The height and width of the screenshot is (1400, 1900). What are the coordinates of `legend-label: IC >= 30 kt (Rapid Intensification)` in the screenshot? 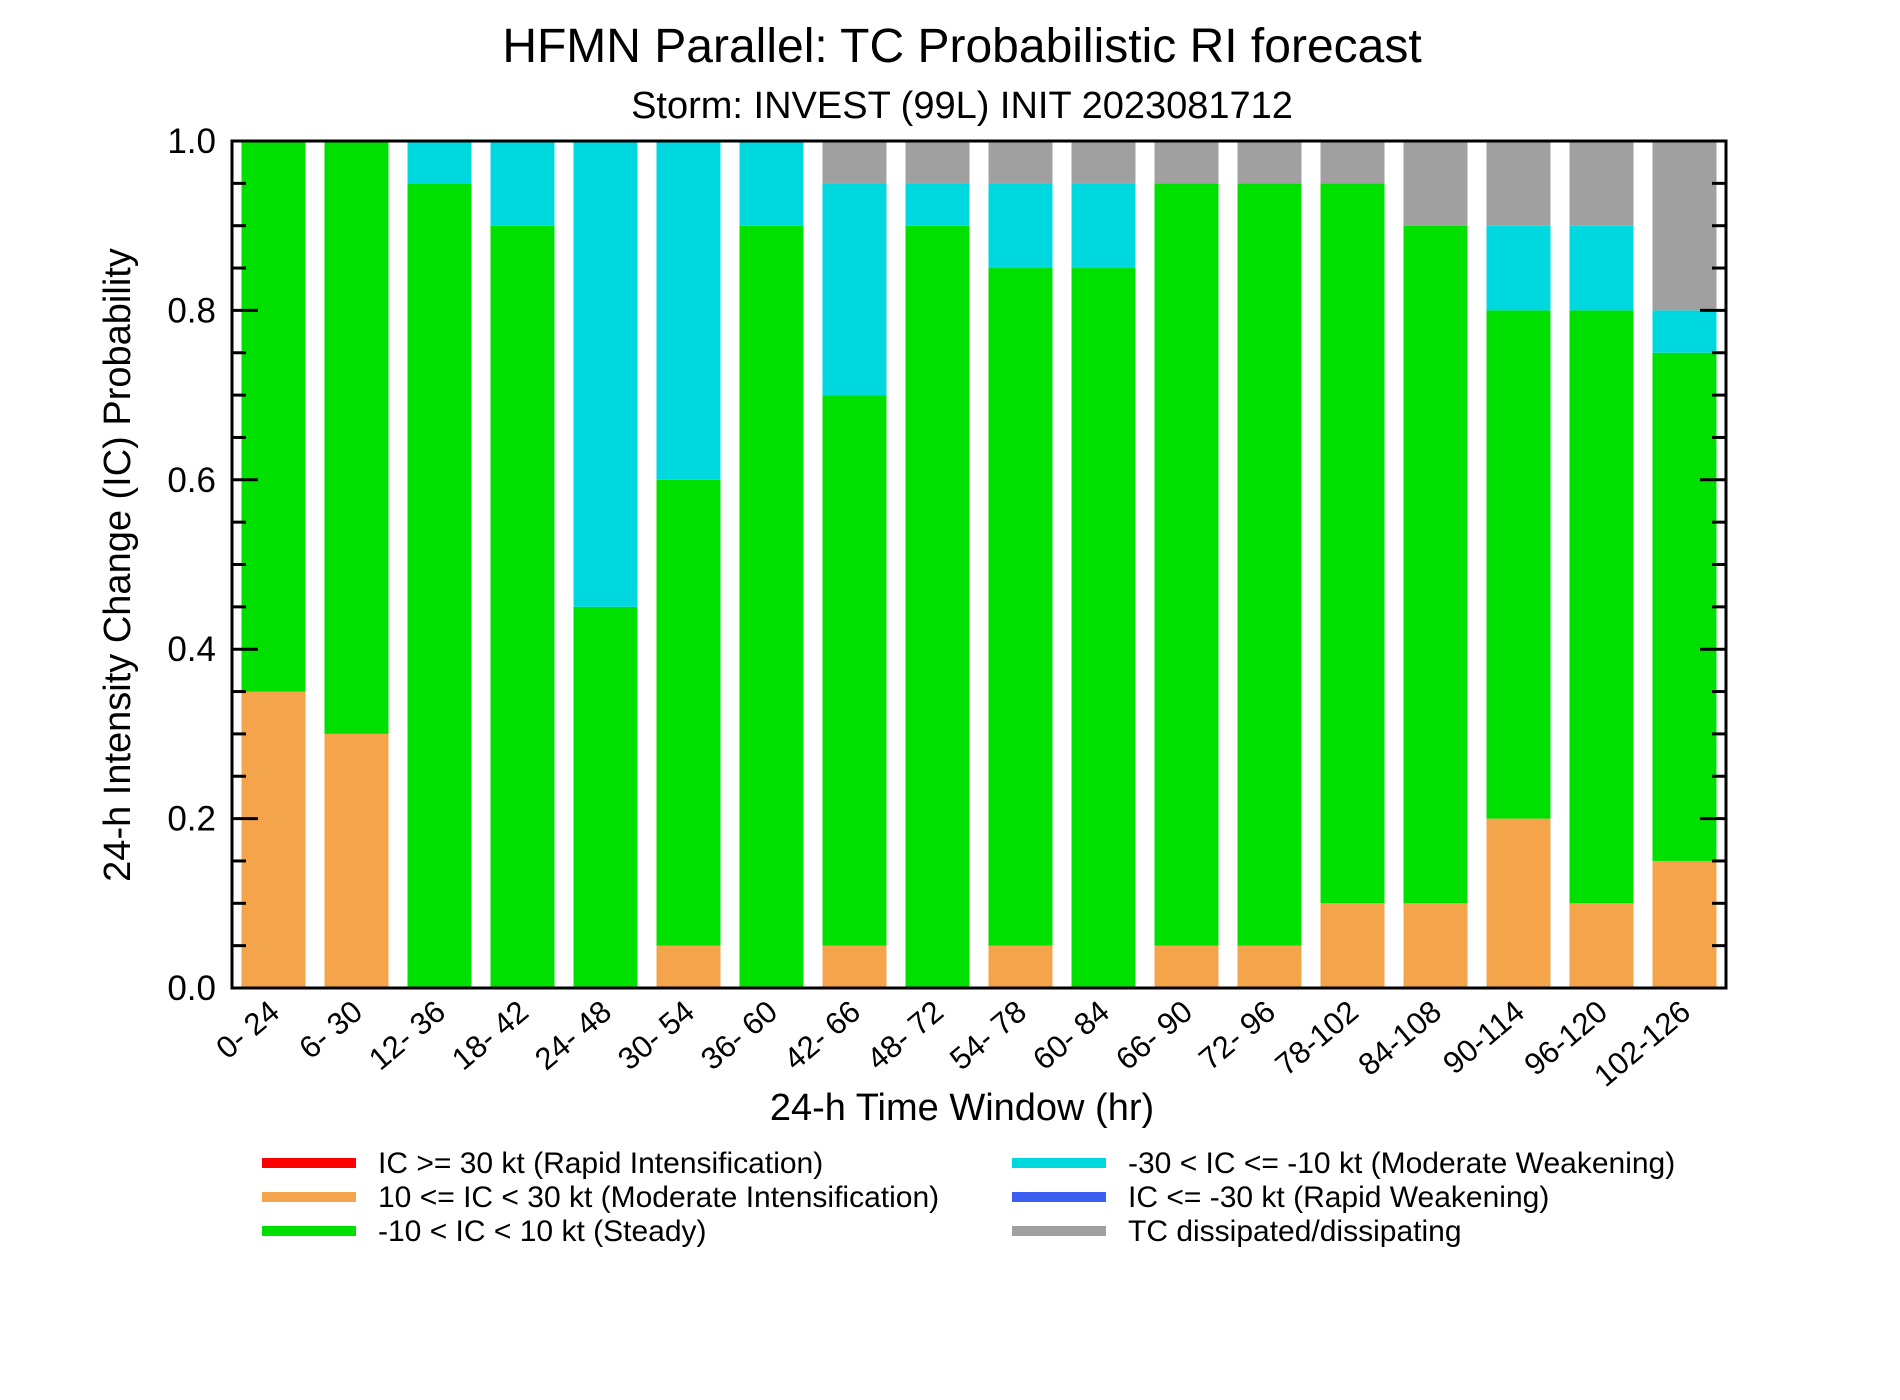 It's located at (600, 1163).